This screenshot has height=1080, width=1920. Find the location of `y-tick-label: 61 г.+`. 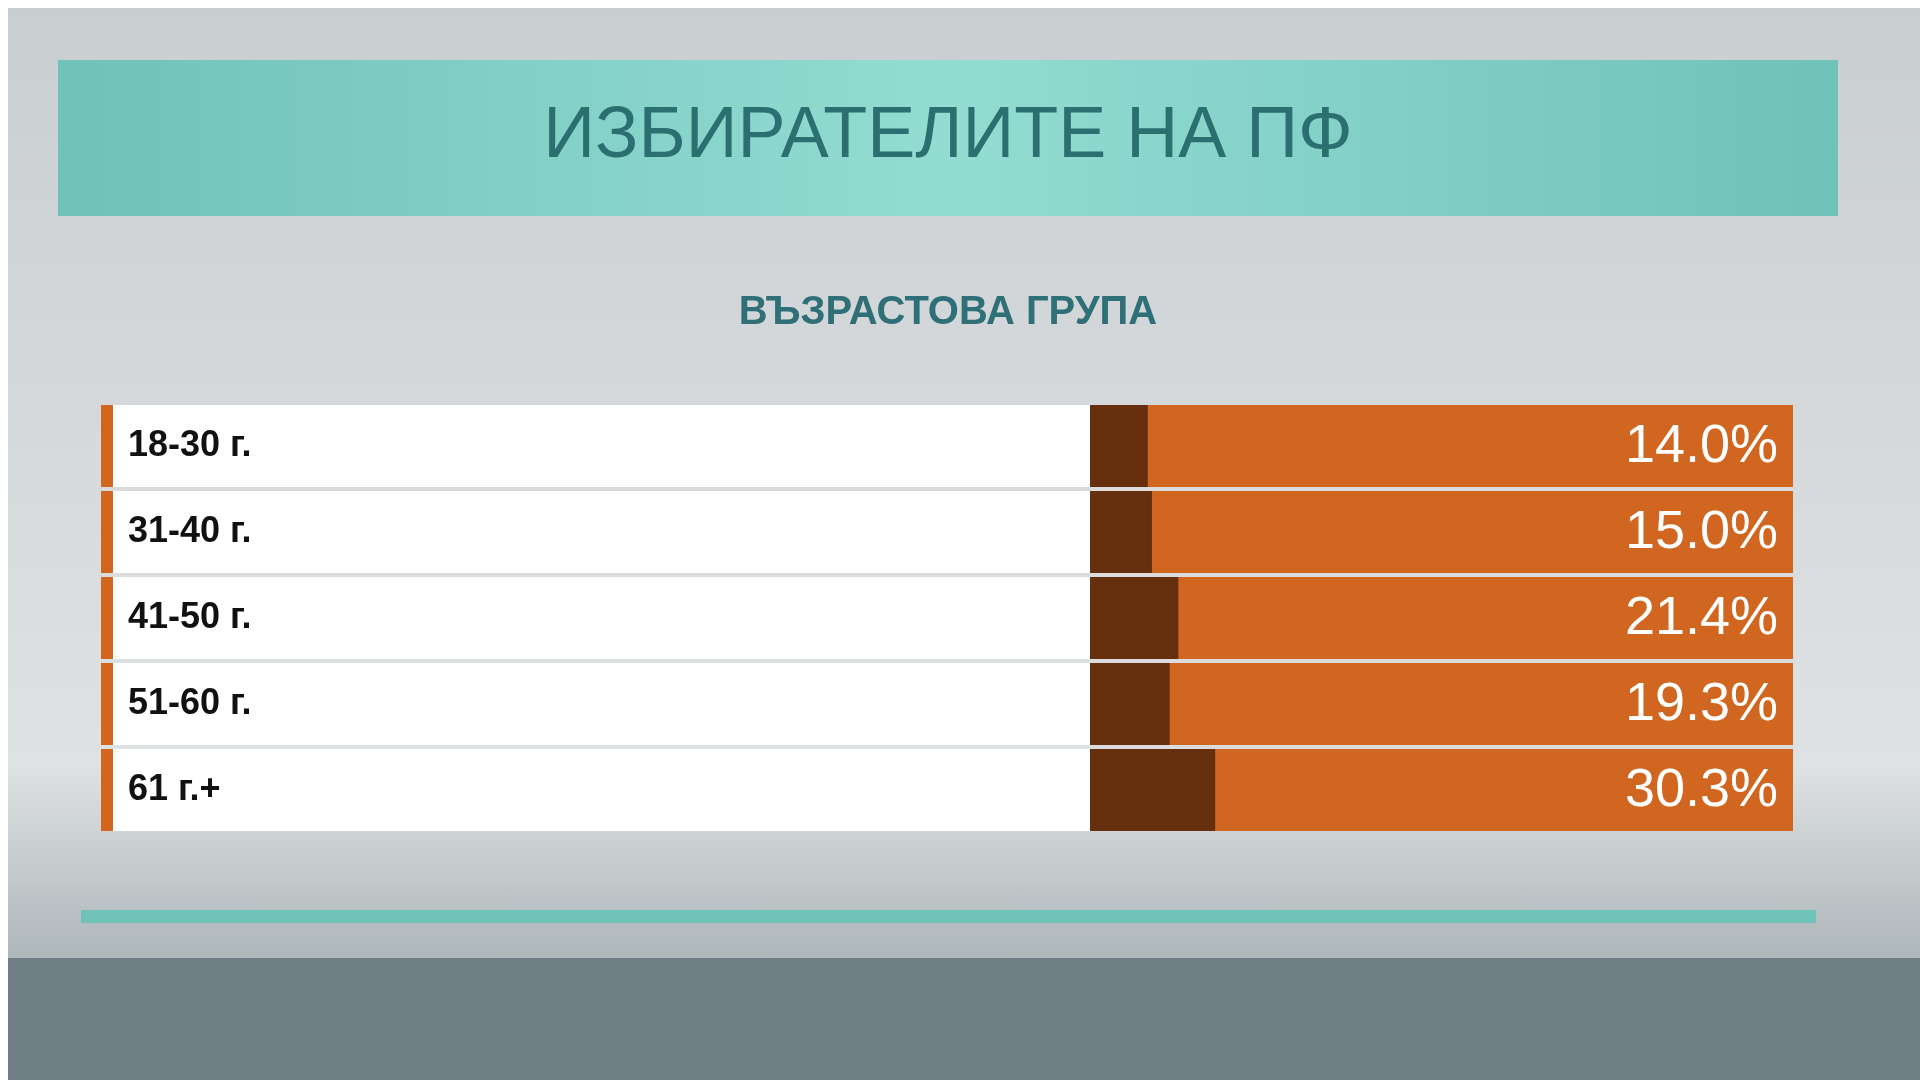

y-tick-label: 61 г.+ is located at coordinates (174, 787).